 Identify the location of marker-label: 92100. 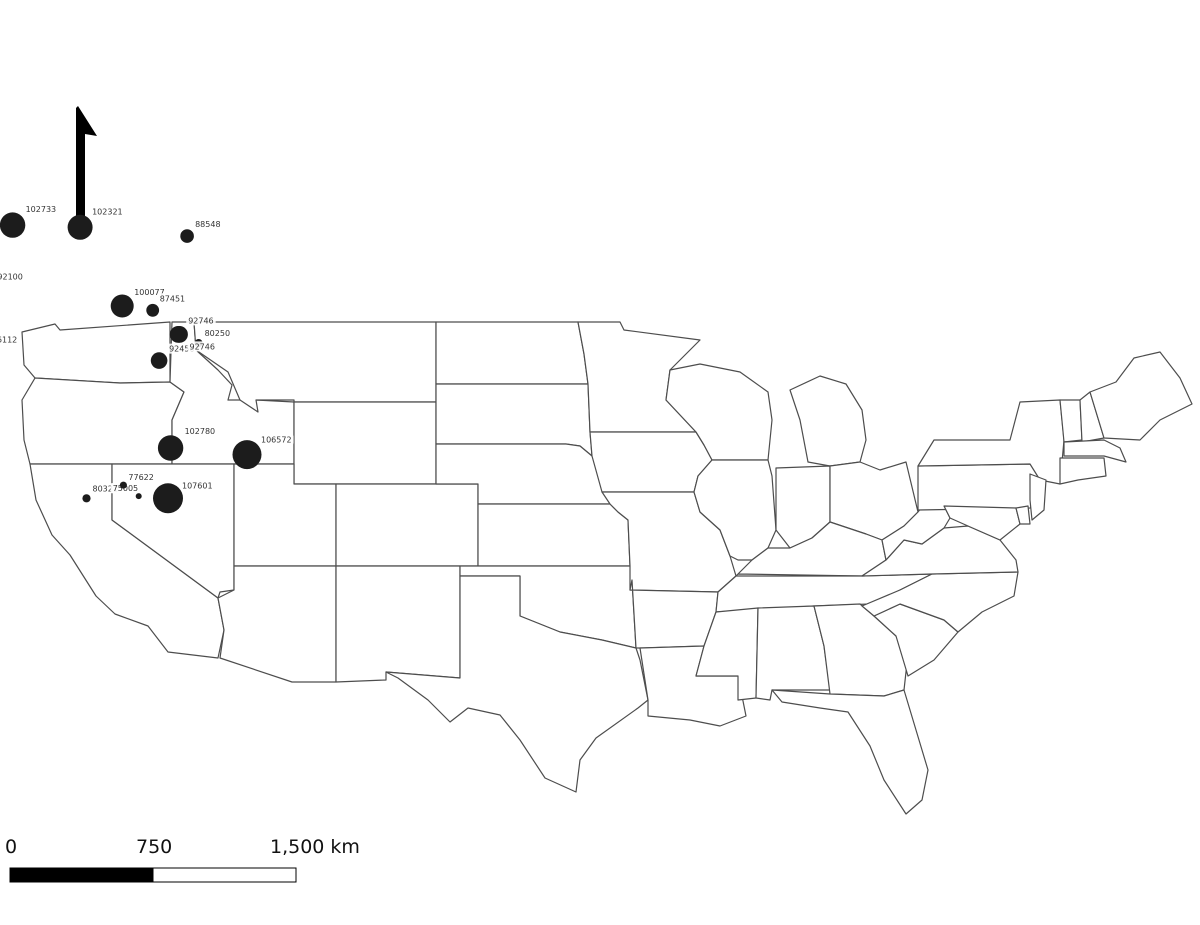
(11, 277).